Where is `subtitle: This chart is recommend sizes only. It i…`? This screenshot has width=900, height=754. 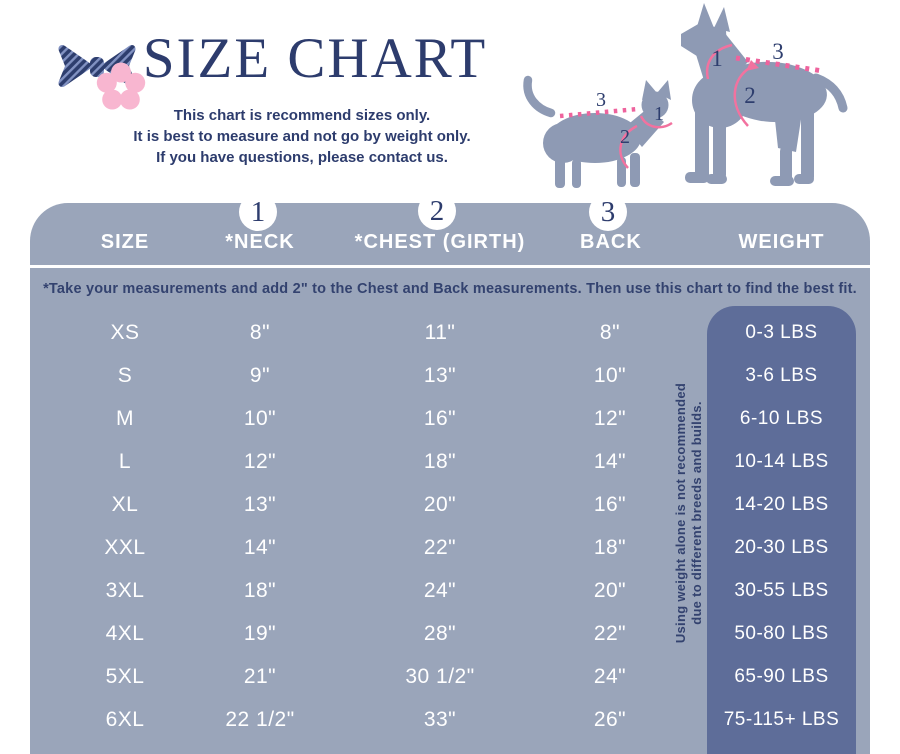
subtitle: This chart is recommend sizes only. It i… is located at coordinates (302, 136).